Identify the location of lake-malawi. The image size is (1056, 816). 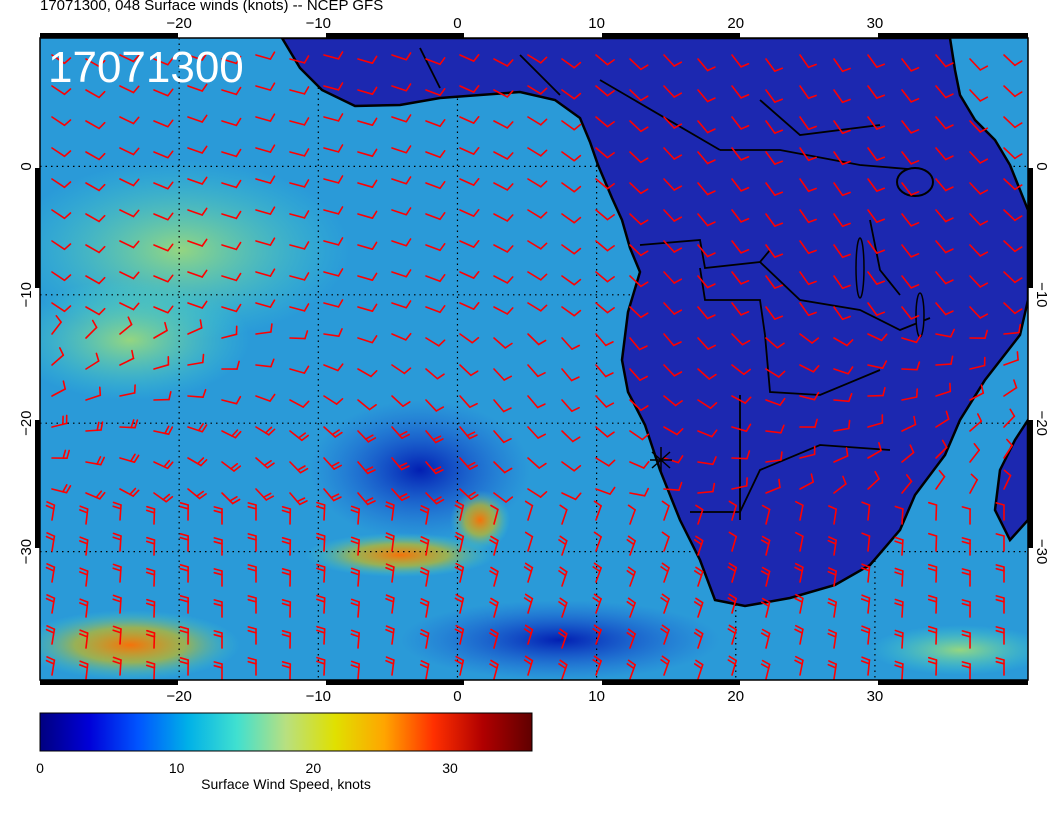
(920, 315).